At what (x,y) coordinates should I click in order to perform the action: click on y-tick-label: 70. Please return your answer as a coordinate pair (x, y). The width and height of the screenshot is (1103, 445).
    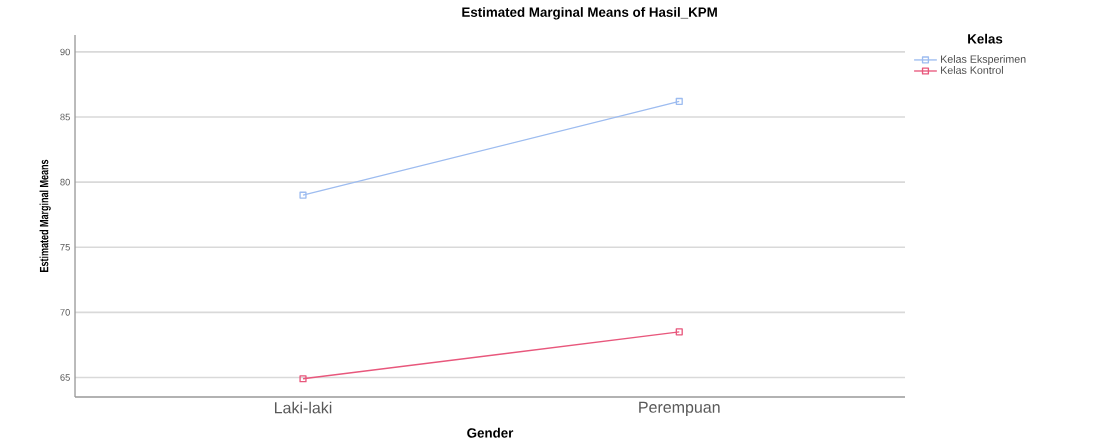
    Looking at the image, I should click on (65, 312).